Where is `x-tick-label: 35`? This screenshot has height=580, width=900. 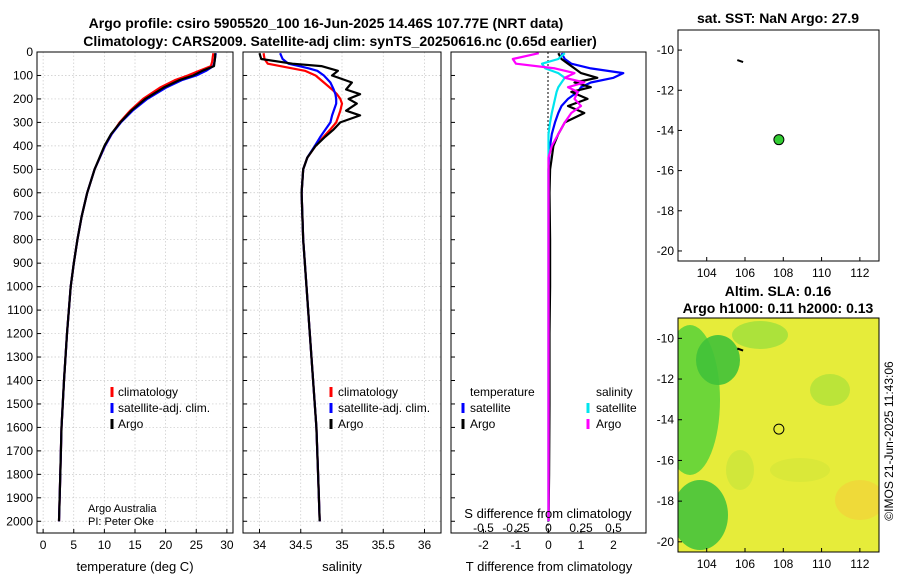 x-tick-label: 35 is located at coordinates (342, 545).